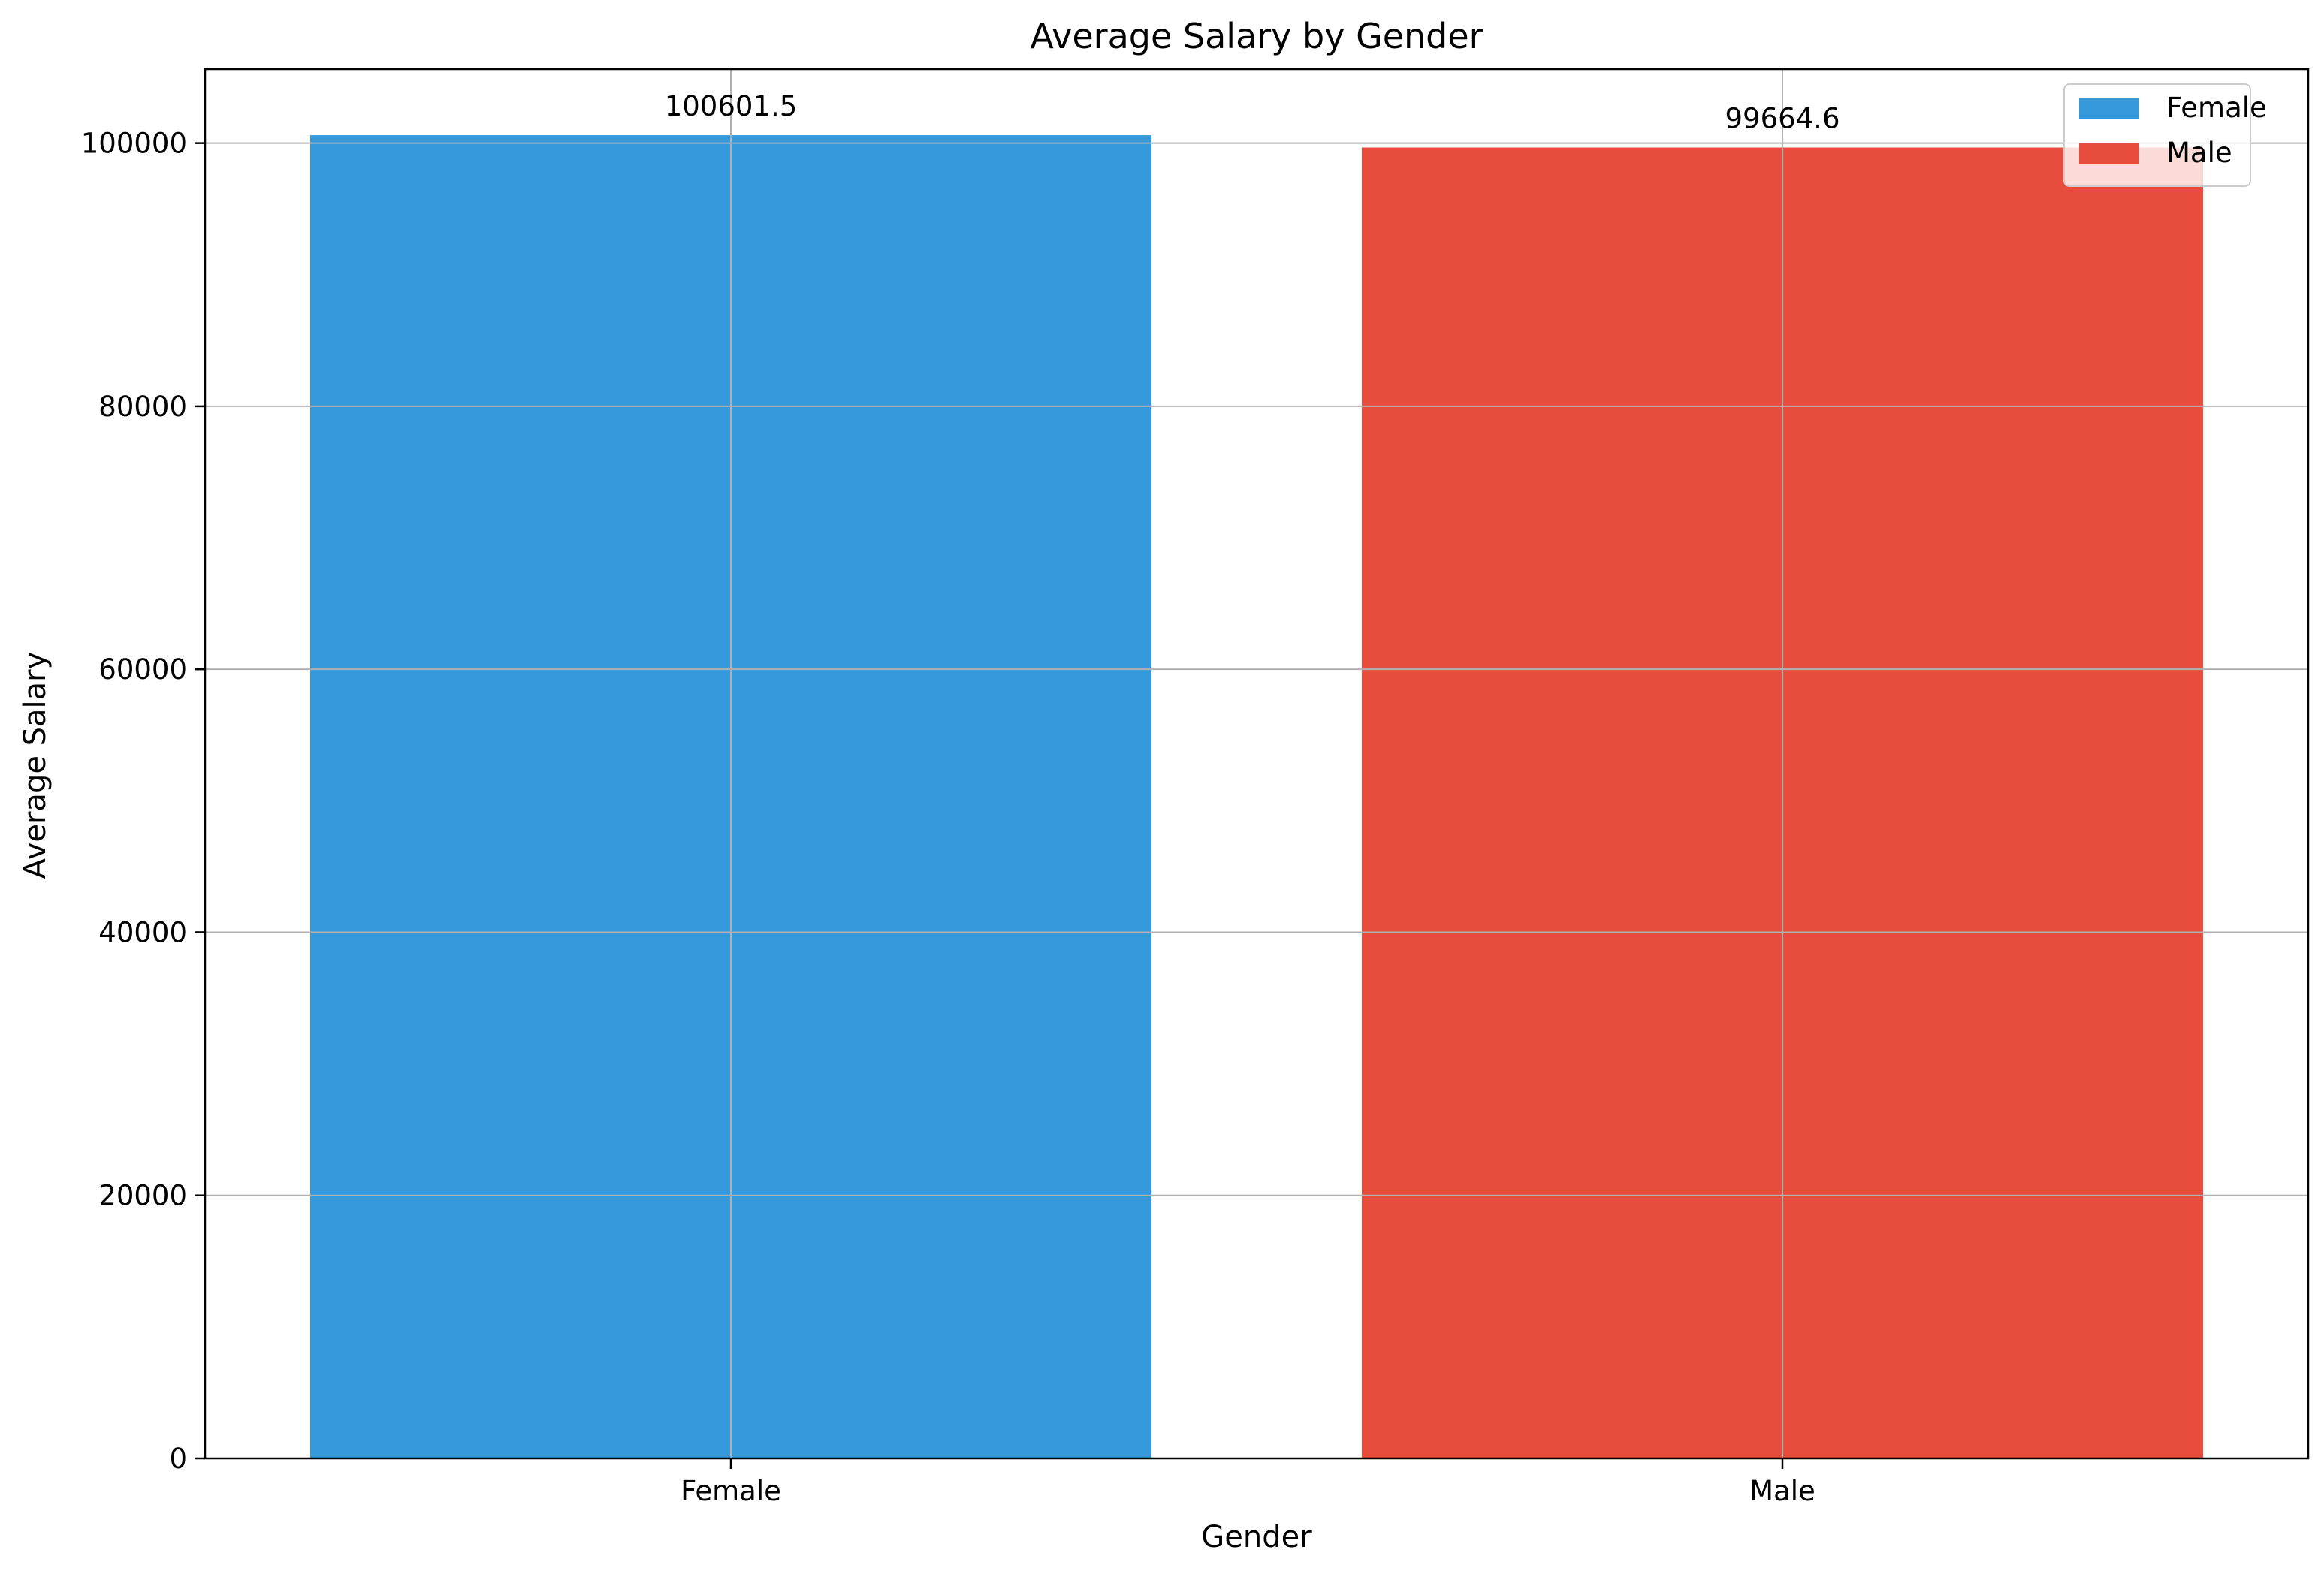  I want to click on y-tick-label: 80000, so click(142, 407).